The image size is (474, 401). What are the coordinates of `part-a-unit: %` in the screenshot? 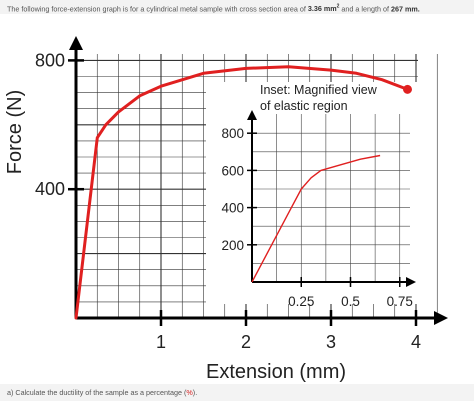 It's located at (189, 392).